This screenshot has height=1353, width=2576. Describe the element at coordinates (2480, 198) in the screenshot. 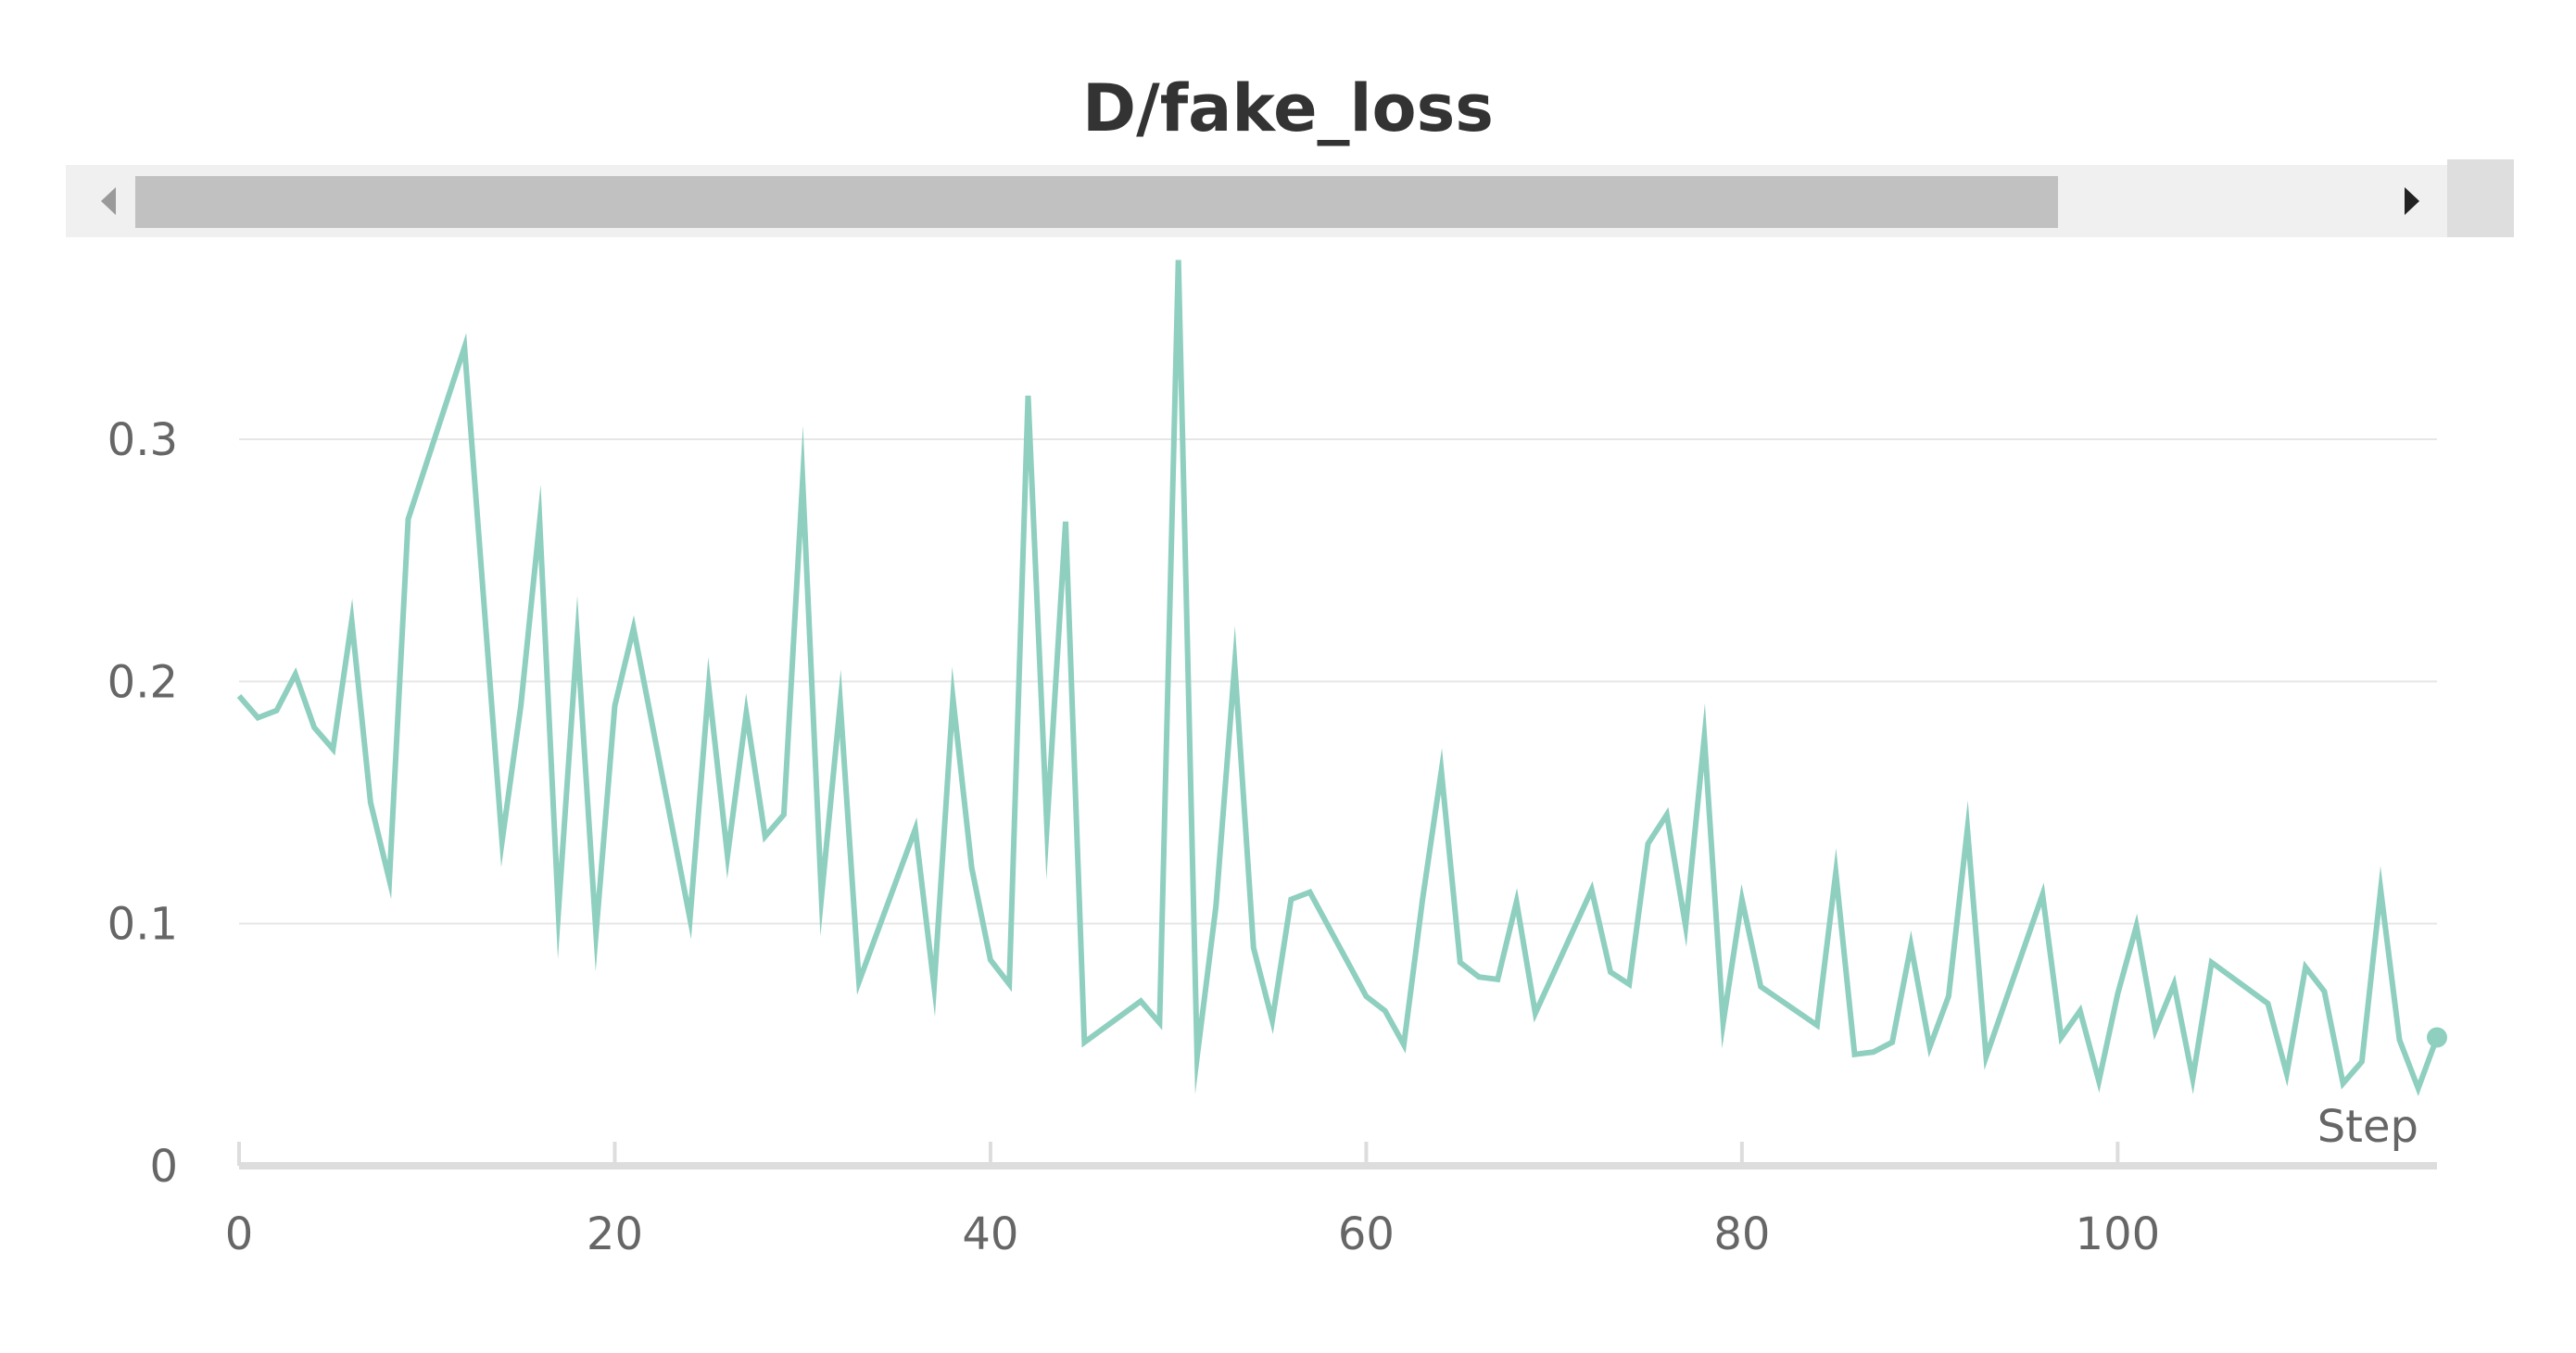

I see `scrollbar-corner` at that location.